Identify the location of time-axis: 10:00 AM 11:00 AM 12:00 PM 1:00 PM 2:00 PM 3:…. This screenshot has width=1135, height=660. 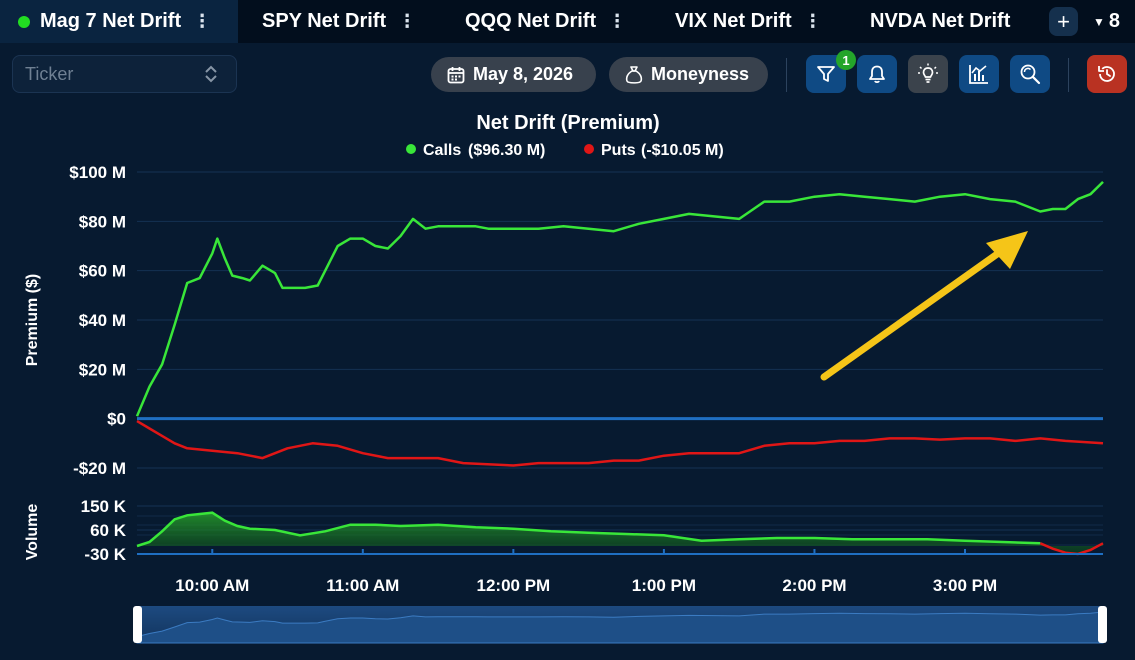
(620, 572).